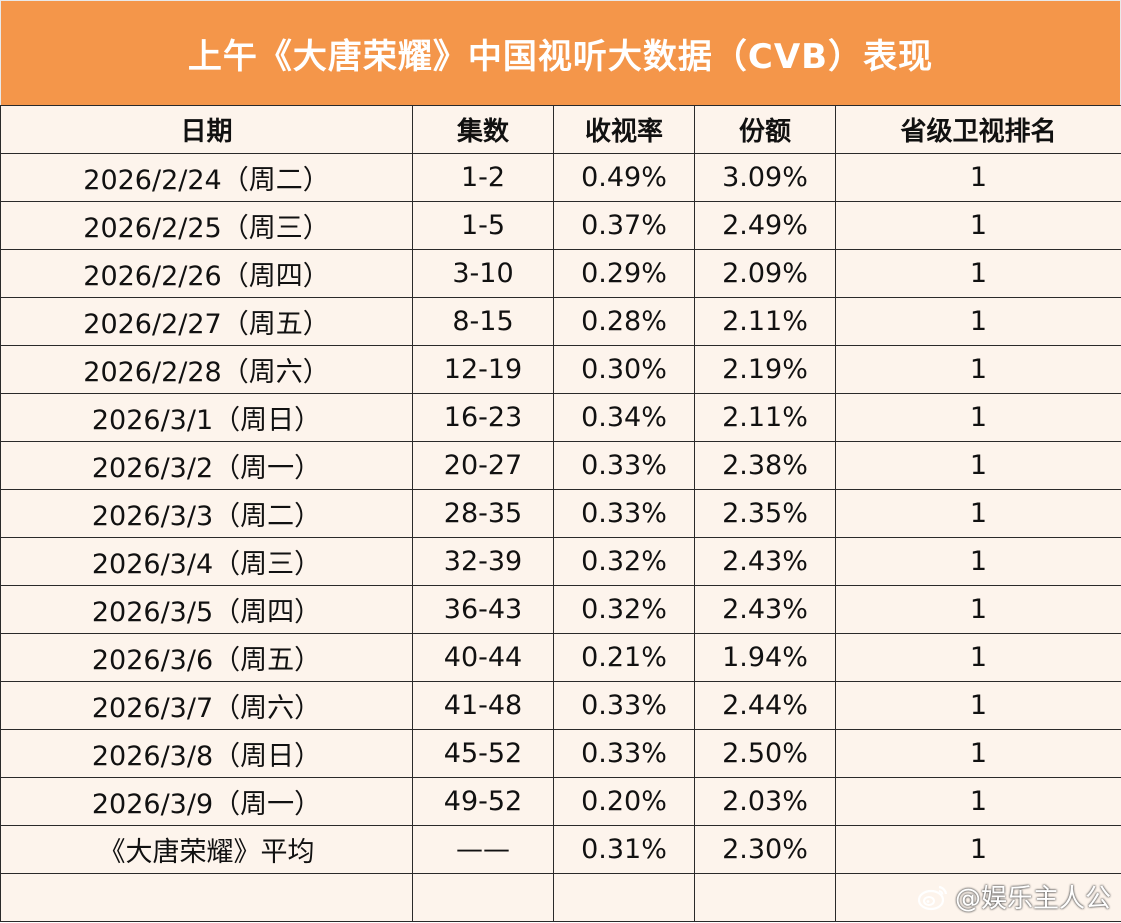 The image size is (1121, 923). I want to click on table-row: 2026/2/28（周六） 12-19 0.30% 2.19% 1, so click(560, 369).